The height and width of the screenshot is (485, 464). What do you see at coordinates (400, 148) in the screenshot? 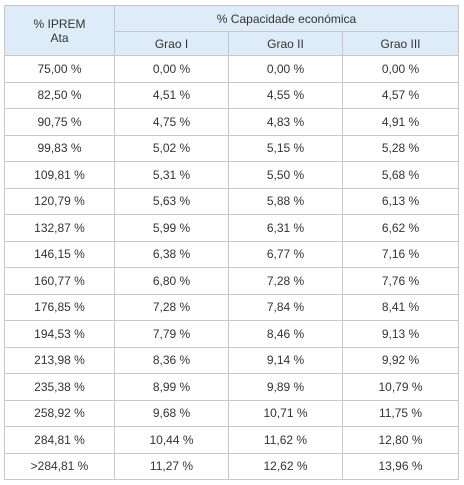
I see `grade-3-cell: 5,28 %` at bounding box center [400, 148].